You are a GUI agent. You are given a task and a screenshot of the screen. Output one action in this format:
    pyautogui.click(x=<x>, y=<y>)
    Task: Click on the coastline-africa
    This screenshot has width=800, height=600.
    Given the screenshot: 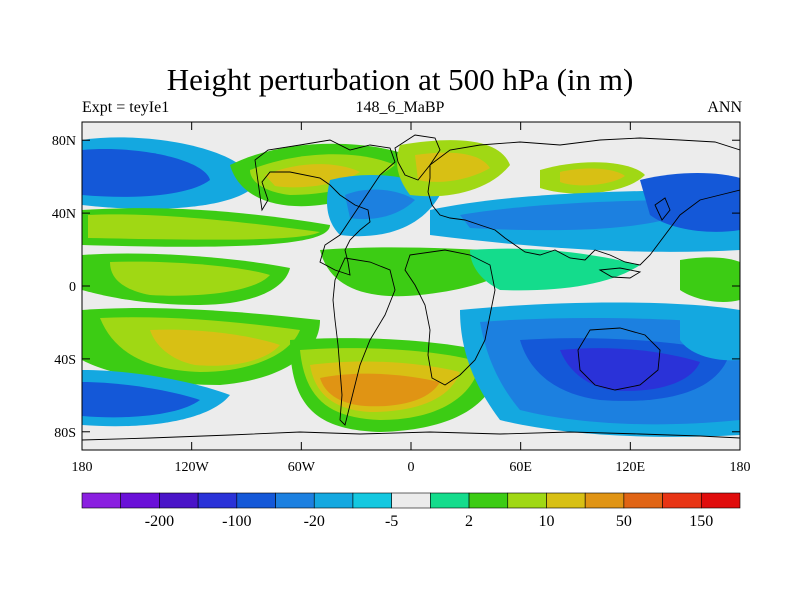 What is the action you would take?
    pyautogui.click(x=450, y=317)
    